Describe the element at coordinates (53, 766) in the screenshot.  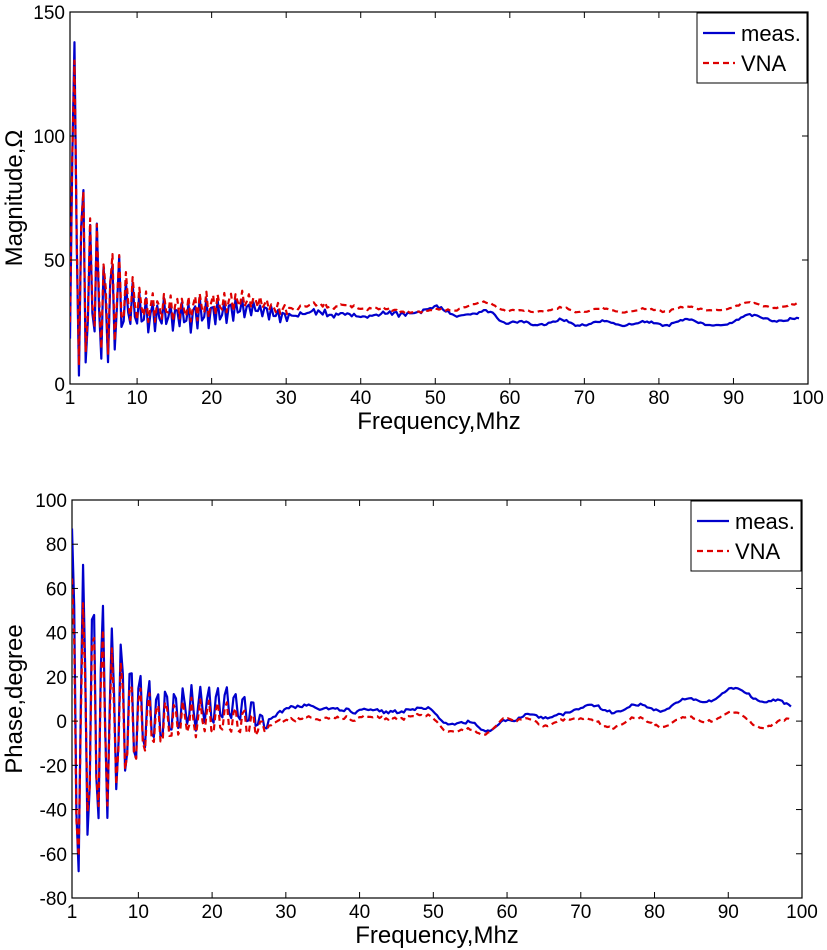
I see `y-tick-label: -20` at that location.